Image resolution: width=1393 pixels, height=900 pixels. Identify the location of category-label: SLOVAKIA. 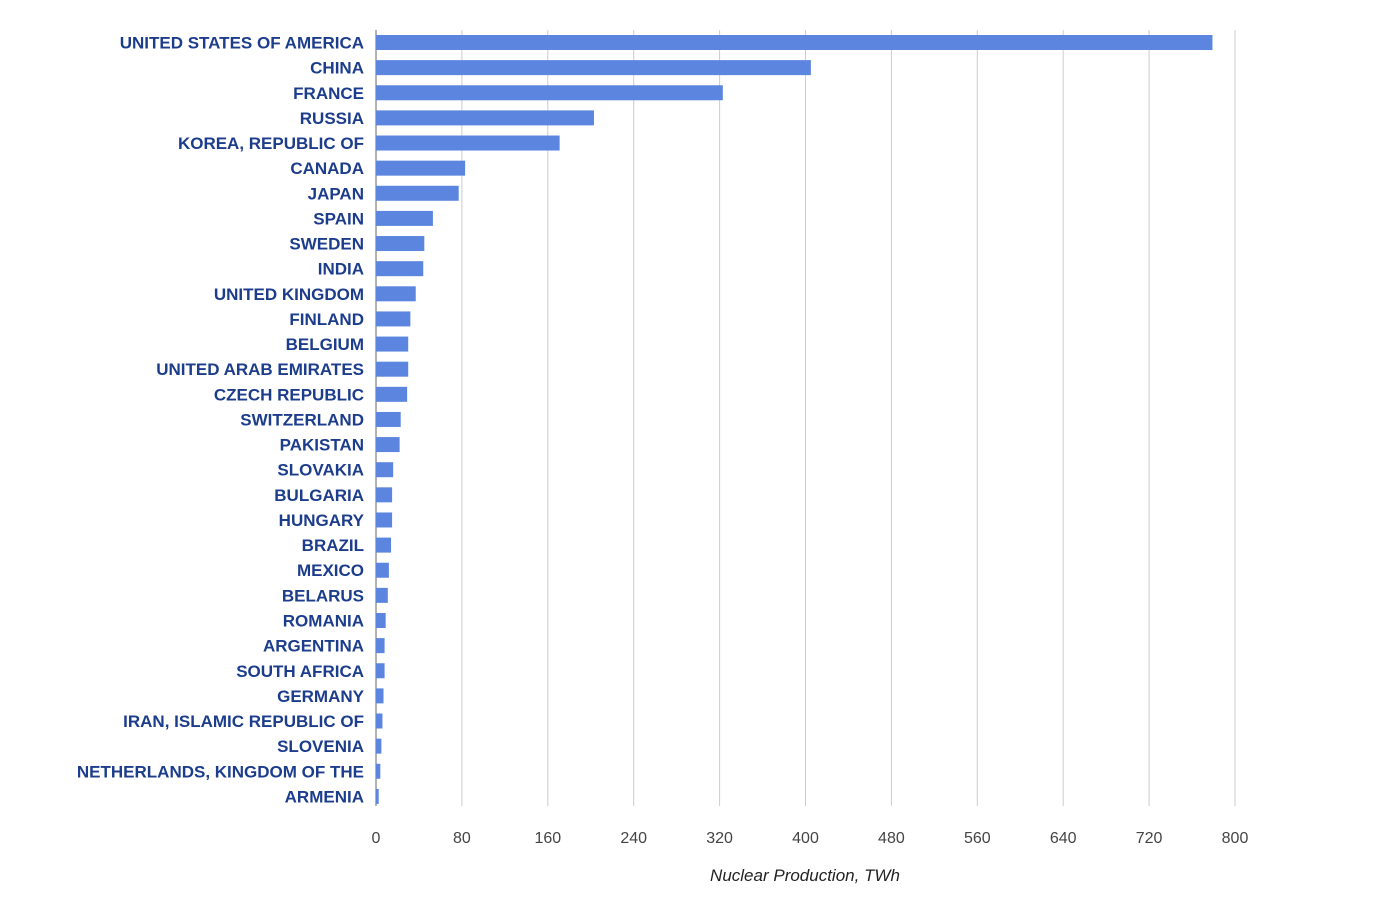
(320, 470).